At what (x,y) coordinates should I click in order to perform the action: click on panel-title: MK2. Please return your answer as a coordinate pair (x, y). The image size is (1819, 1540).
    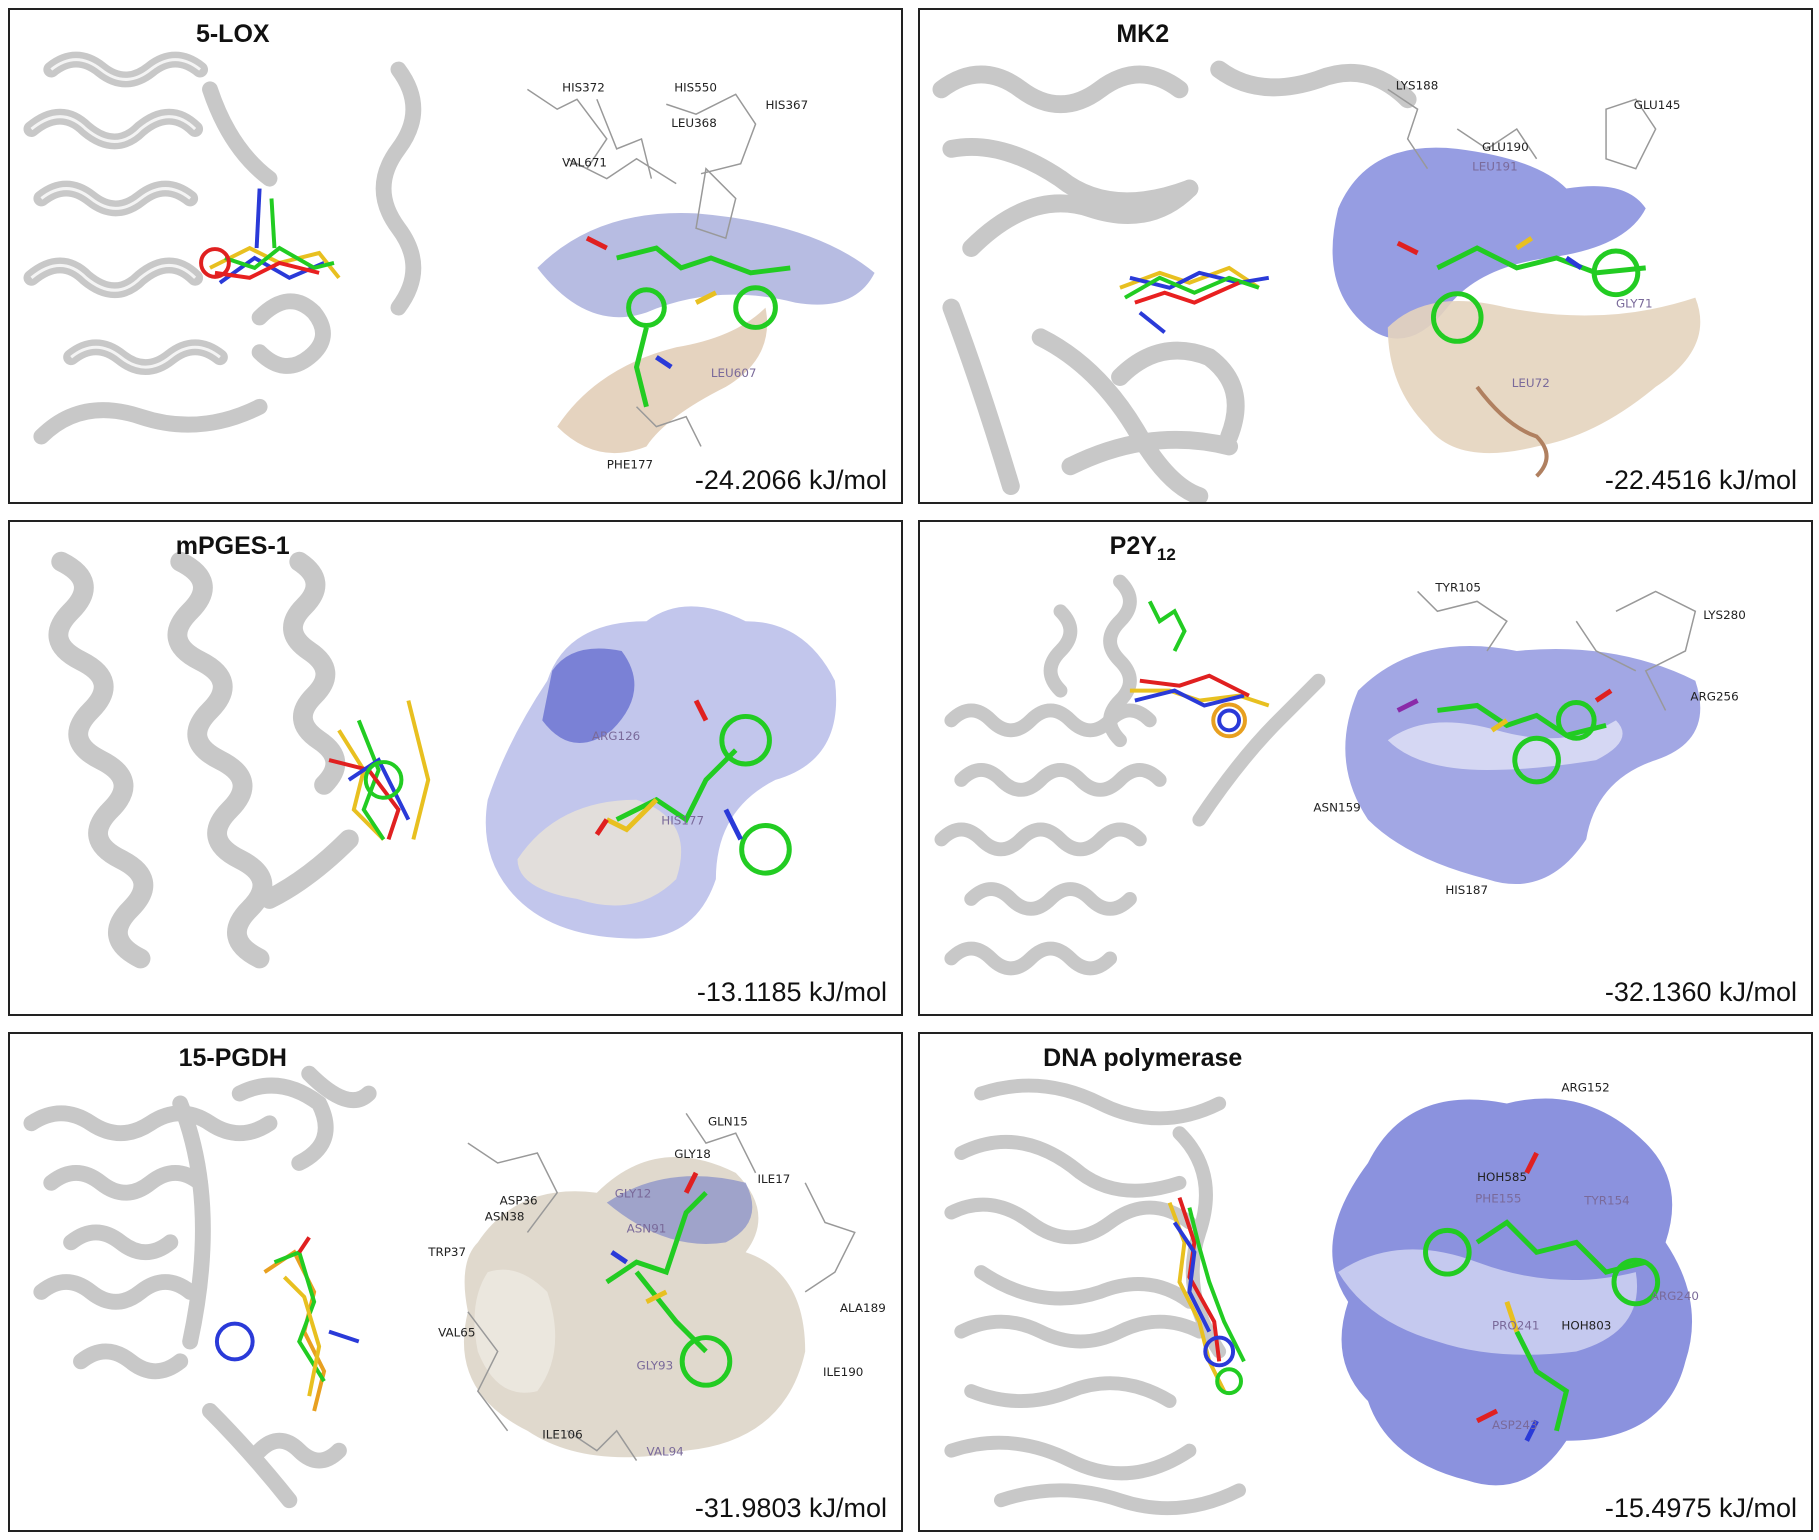
    Looking at the image, I should click on (1143, 34).